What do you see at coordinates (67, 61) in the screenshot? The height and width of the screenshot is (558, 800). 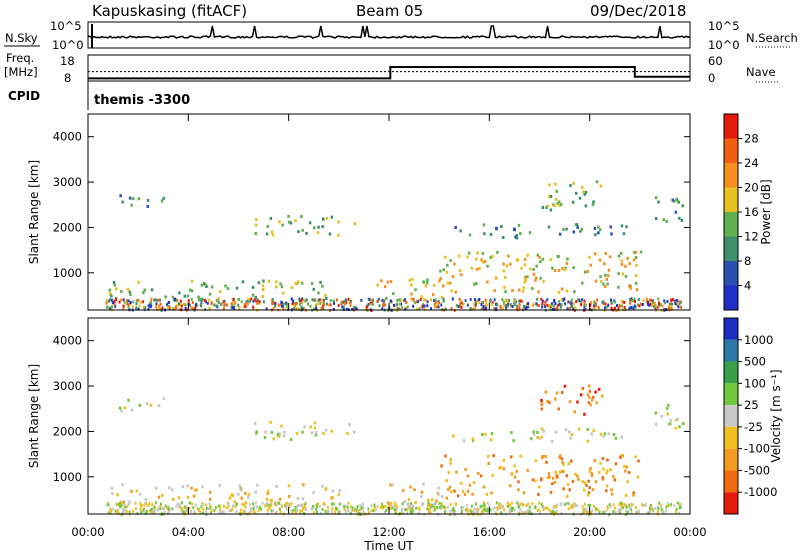 I see `freq-tick-high: 18` at bounding box center [67, 61].